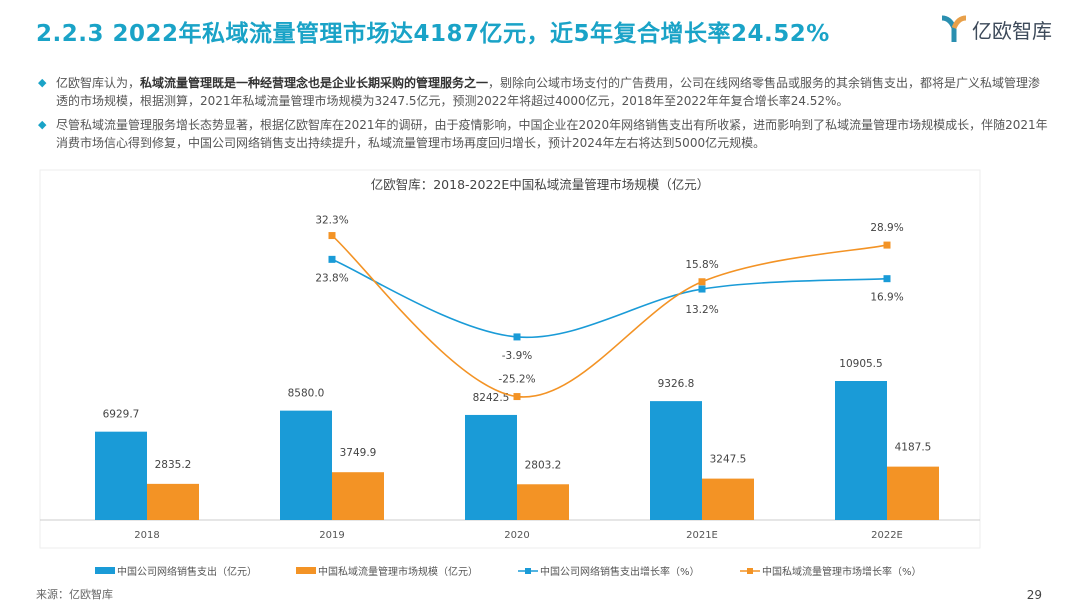  I want to click on logo: 亿欧智库, so click(996, 29).